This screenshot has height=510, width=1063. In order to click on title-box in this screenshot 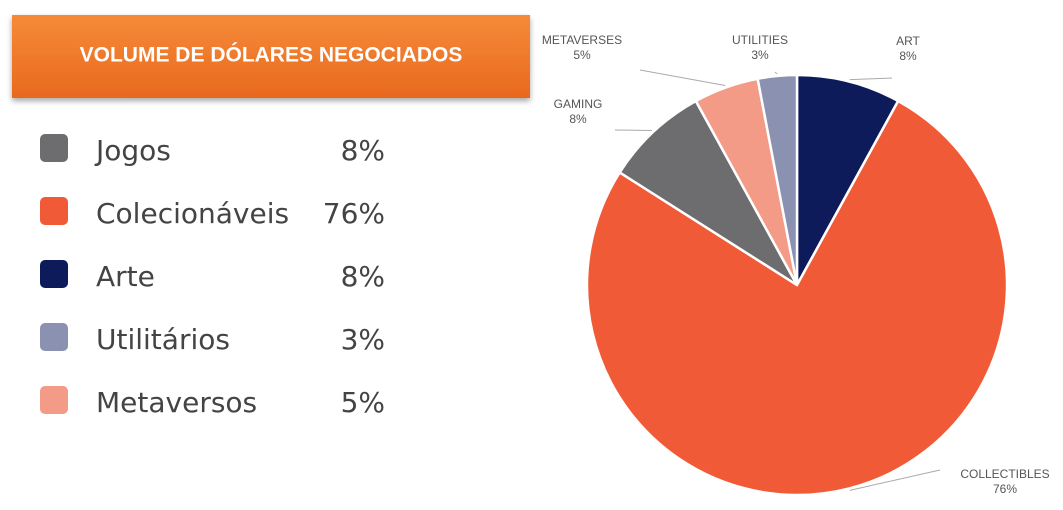, I will do `click(271, 56)`.